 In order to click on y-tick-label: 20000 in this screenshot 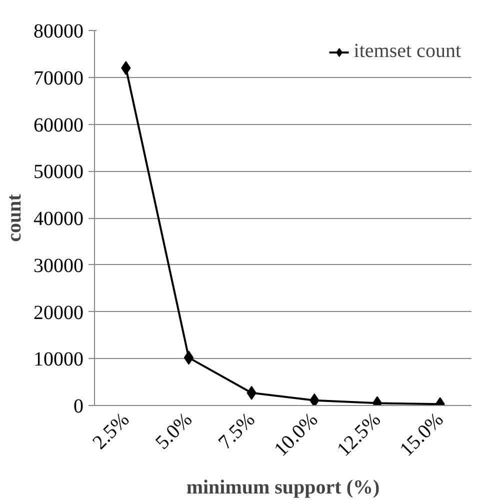, I will do `click(59, 313)`.